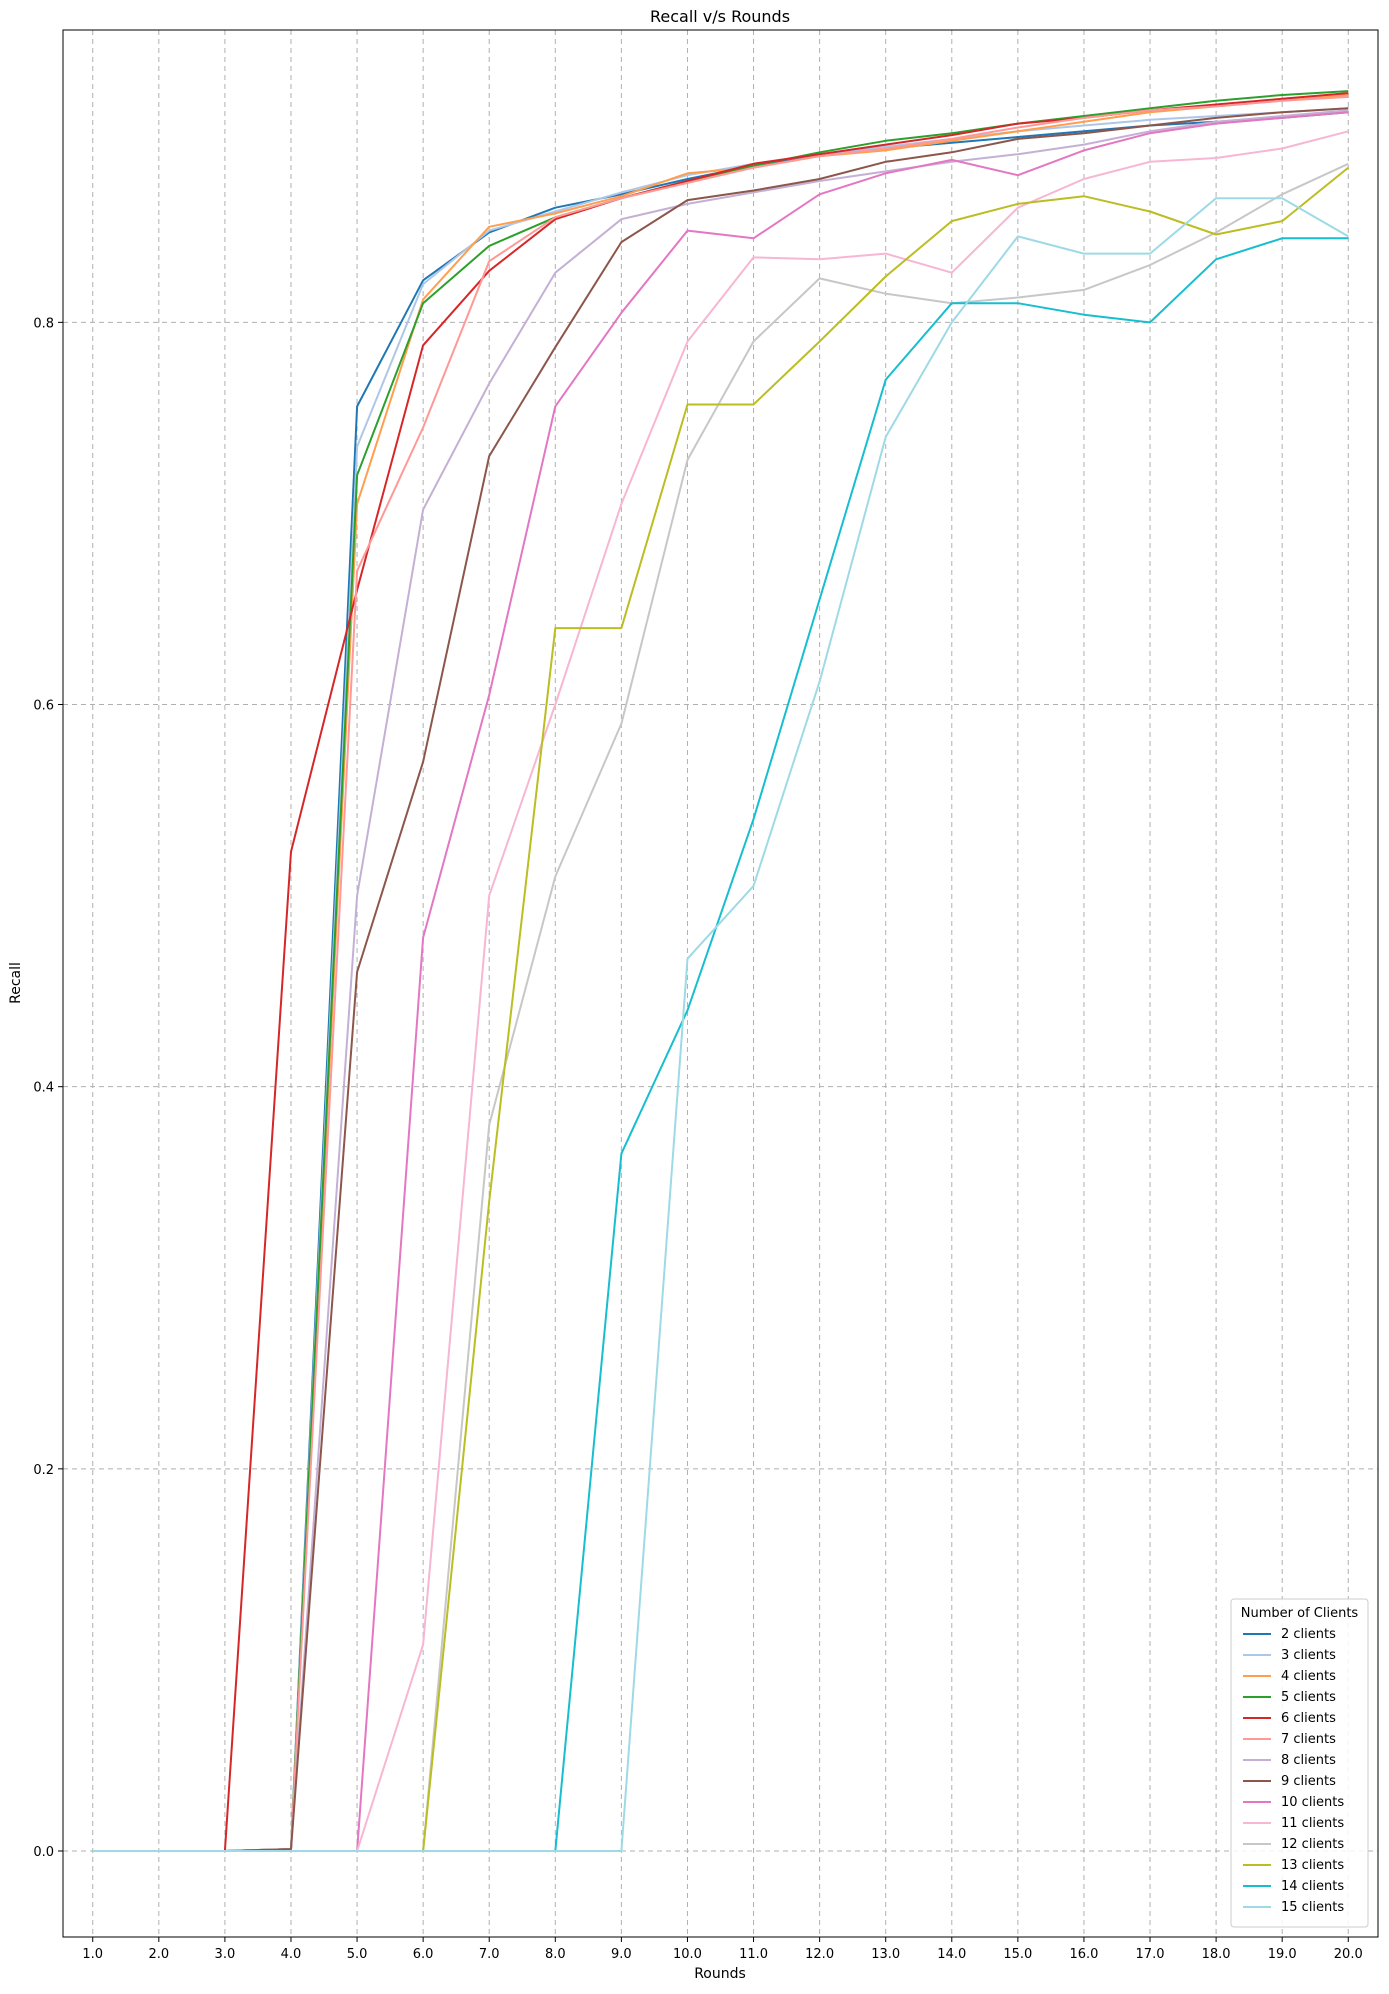 The width and height of the screenshot is (1389, 1994). What do you see at coordinates (951, 1954) in the screenshot?
I see `x-tick-label: 14.0` at bounding box center [951, 1954].